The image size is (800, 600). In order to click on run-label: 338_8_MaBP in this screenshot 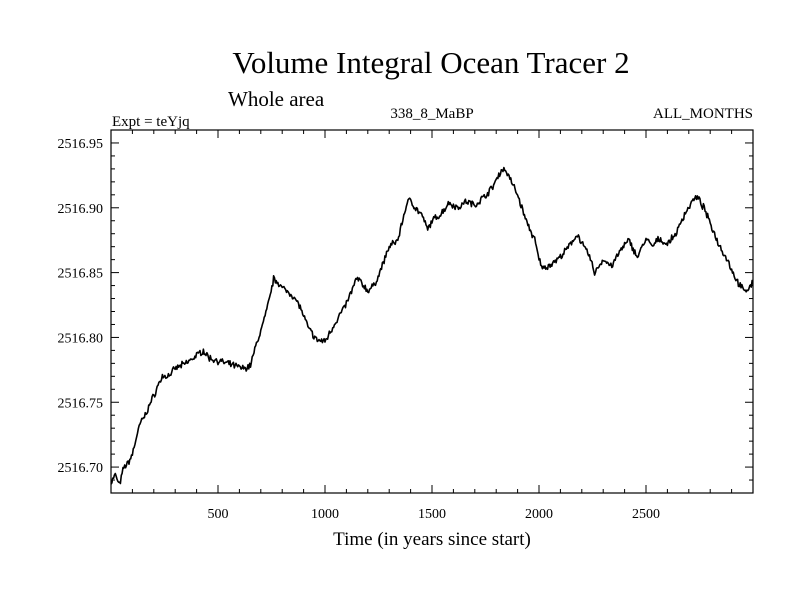, I will do `click(431, 114)`.